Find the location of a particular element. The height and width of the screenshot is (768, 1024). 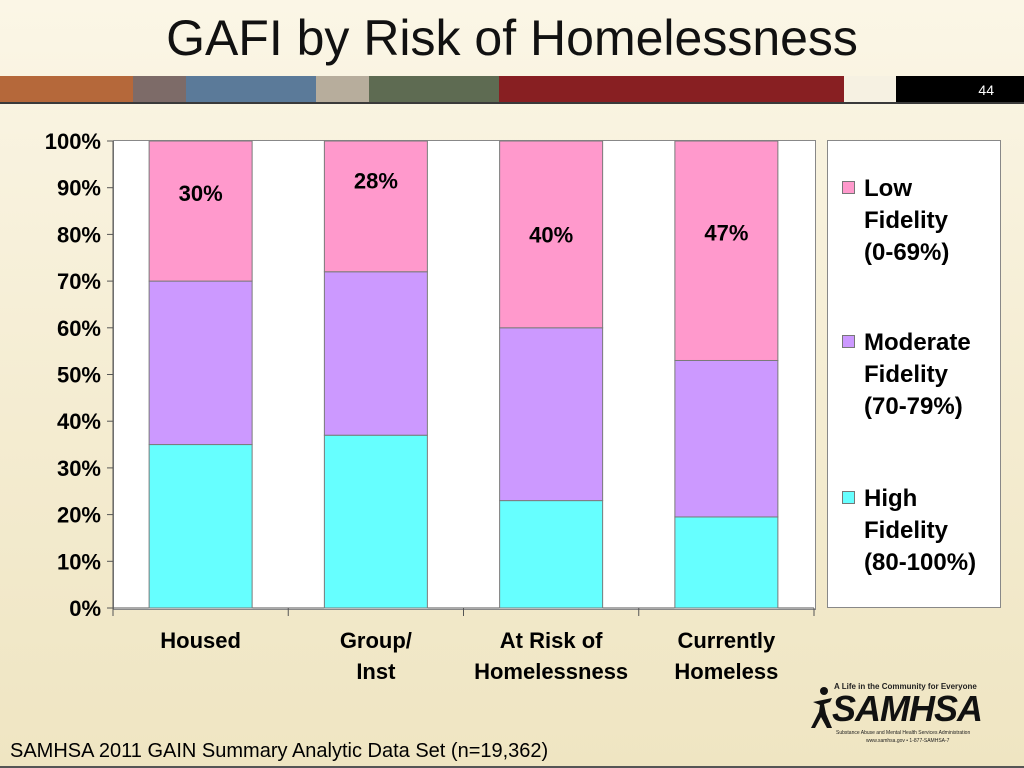

y-tick-label: 60% is located at coordinates (79, 328).